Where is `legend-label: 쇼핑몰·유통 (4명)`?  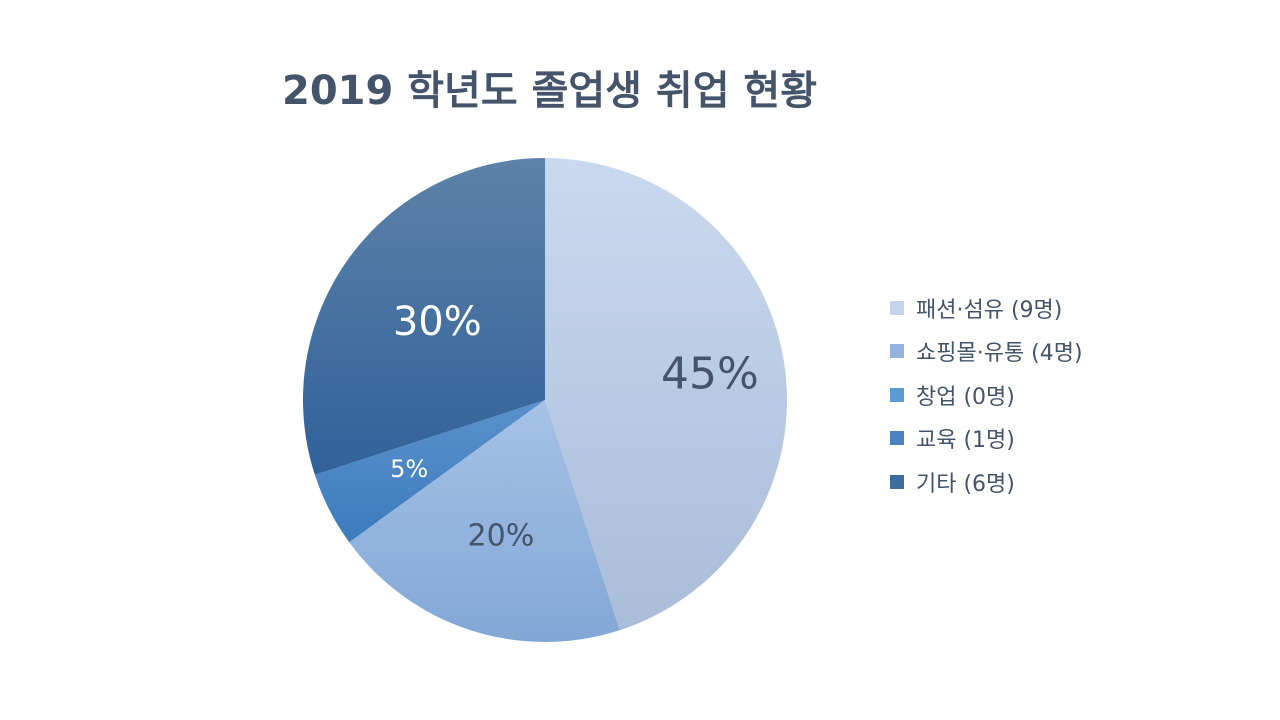 legend-label: 쇼핑몰·유통 (4명) is located at coordinates (999, 354).